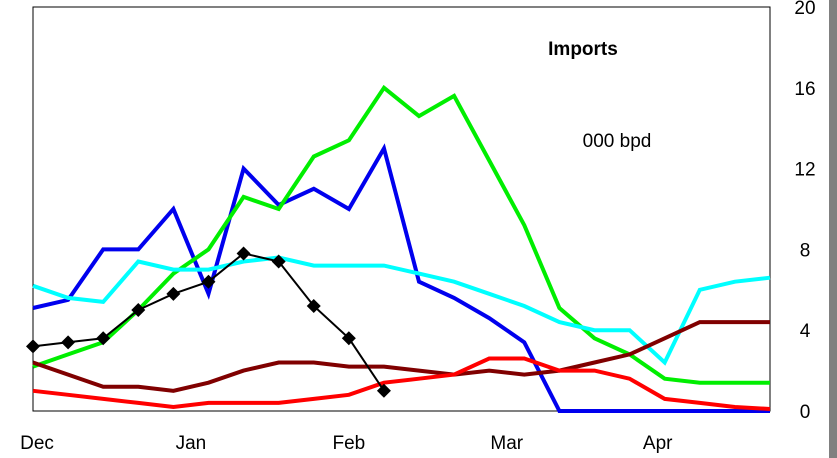 The width and height of the screenshot is (837, 458). What do you see at coordinates (805, 412) in the screenshot?
I see `y-tick-label: 0` at bounding box center [805, 412].